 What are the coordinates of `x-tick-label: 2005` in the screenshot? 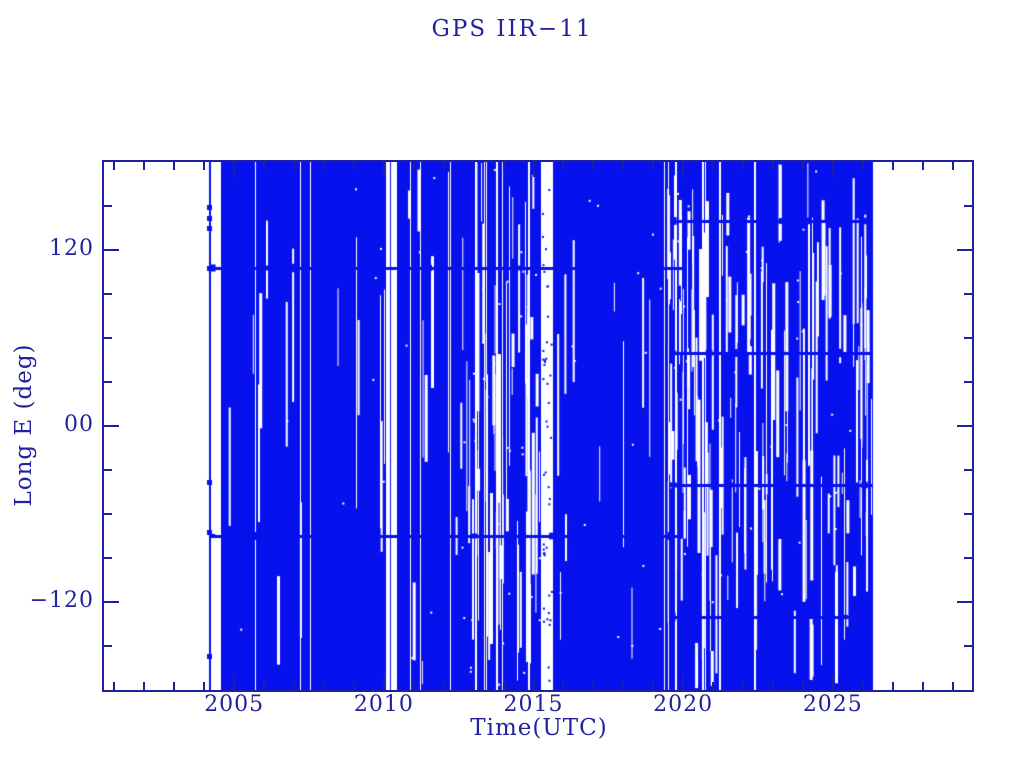 It's located at (234, 704).